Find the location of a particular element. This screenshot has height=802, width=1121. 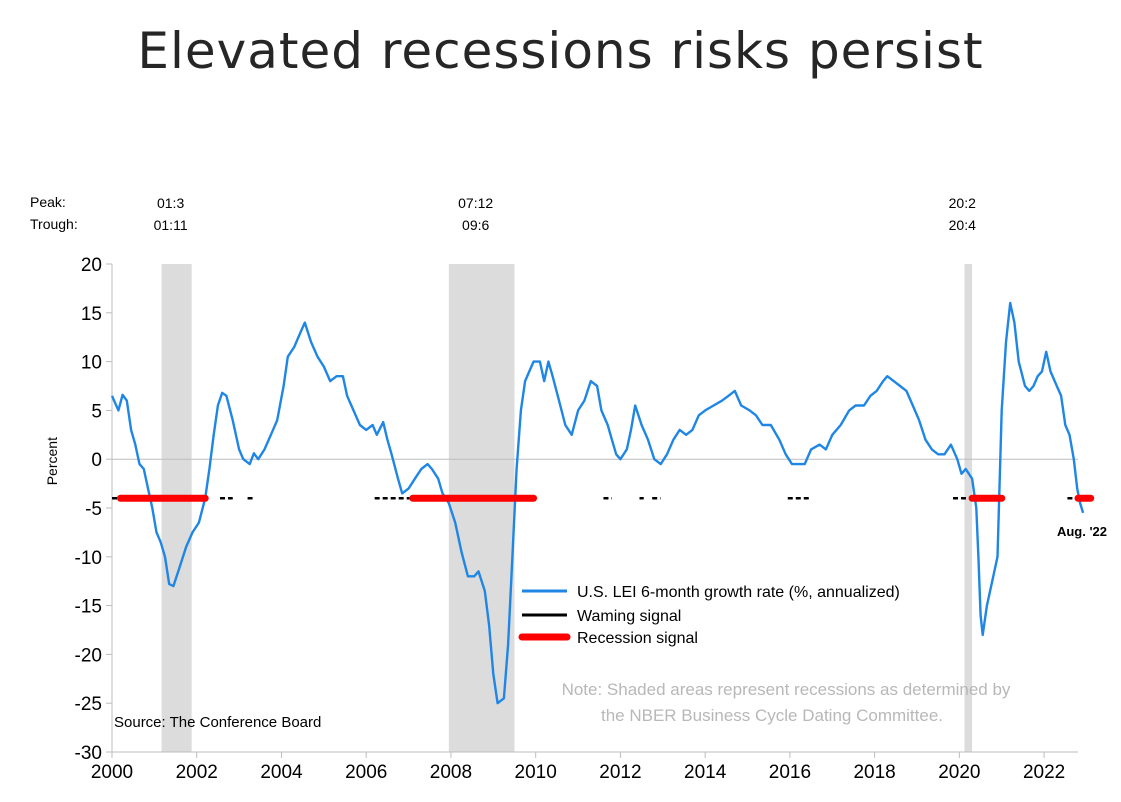

recession-peak-label: 01:3 is located at coordinates (170, 203).